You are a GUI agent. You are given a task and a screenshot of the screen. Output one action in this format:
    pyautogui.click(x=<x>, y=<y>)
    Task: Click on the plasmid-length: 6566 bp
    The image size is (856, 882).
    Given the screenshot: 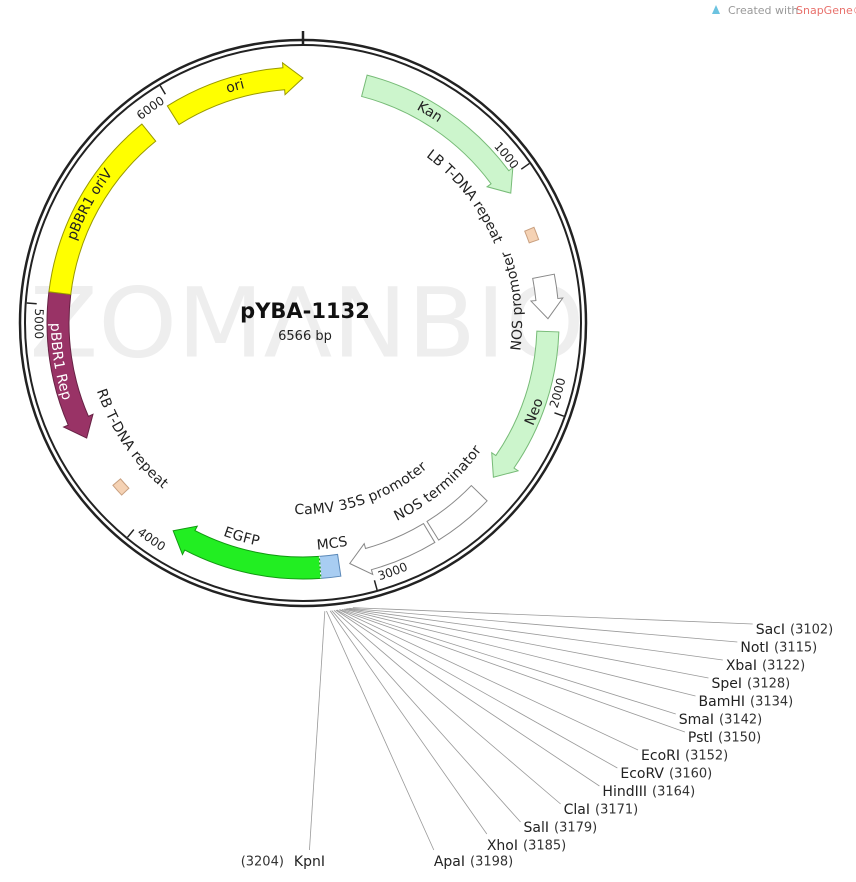 What is the action you would take?
    pyautogui.click(x=305, y=336)
    